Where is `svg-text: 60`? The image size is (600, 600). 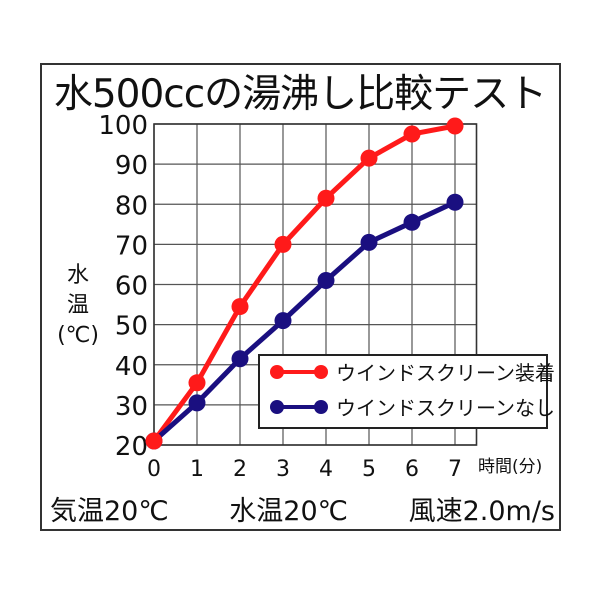
svg-text: 60 is located at coordinates (131, 287).